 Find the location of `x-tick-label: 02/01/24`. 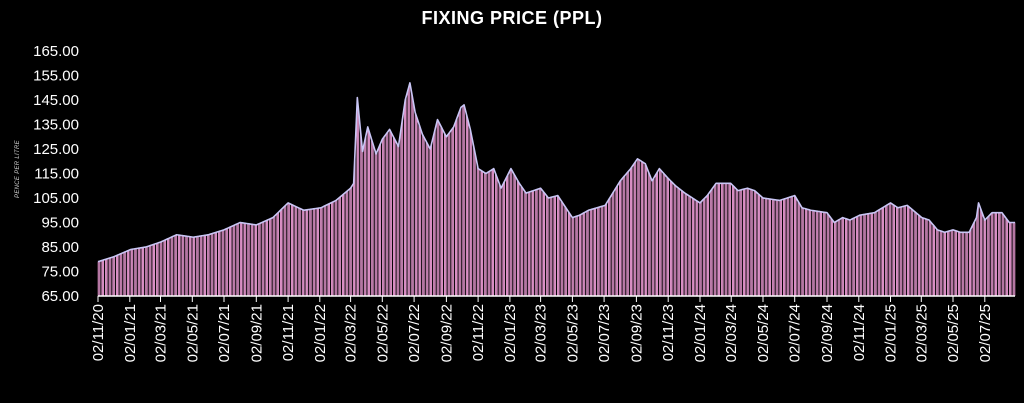

x-tick-label: 02/01/24 is located at coordinates (700, 333).